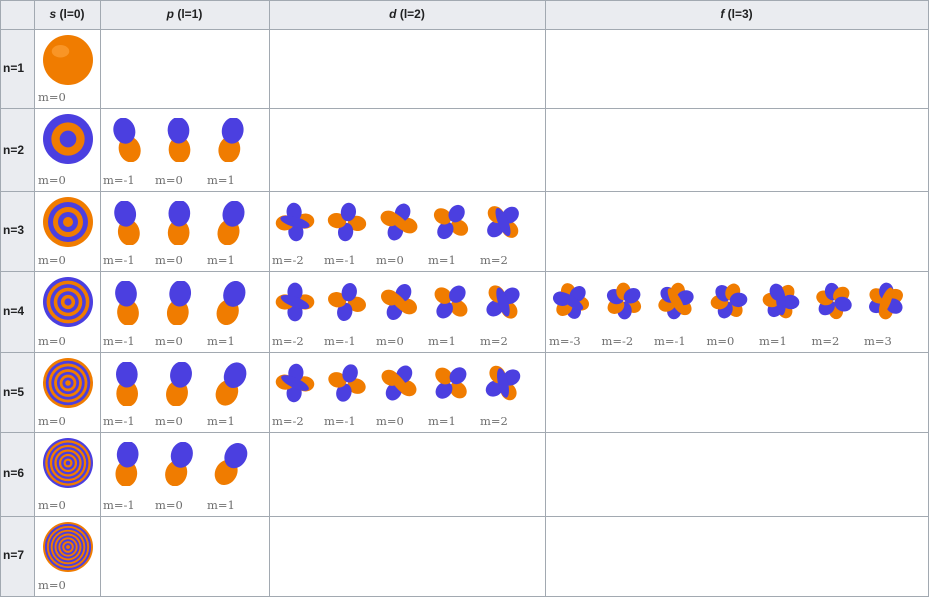  Describe the element at coordinates (464, 14) in the screenshot. I see `header-row-bg` at that location.